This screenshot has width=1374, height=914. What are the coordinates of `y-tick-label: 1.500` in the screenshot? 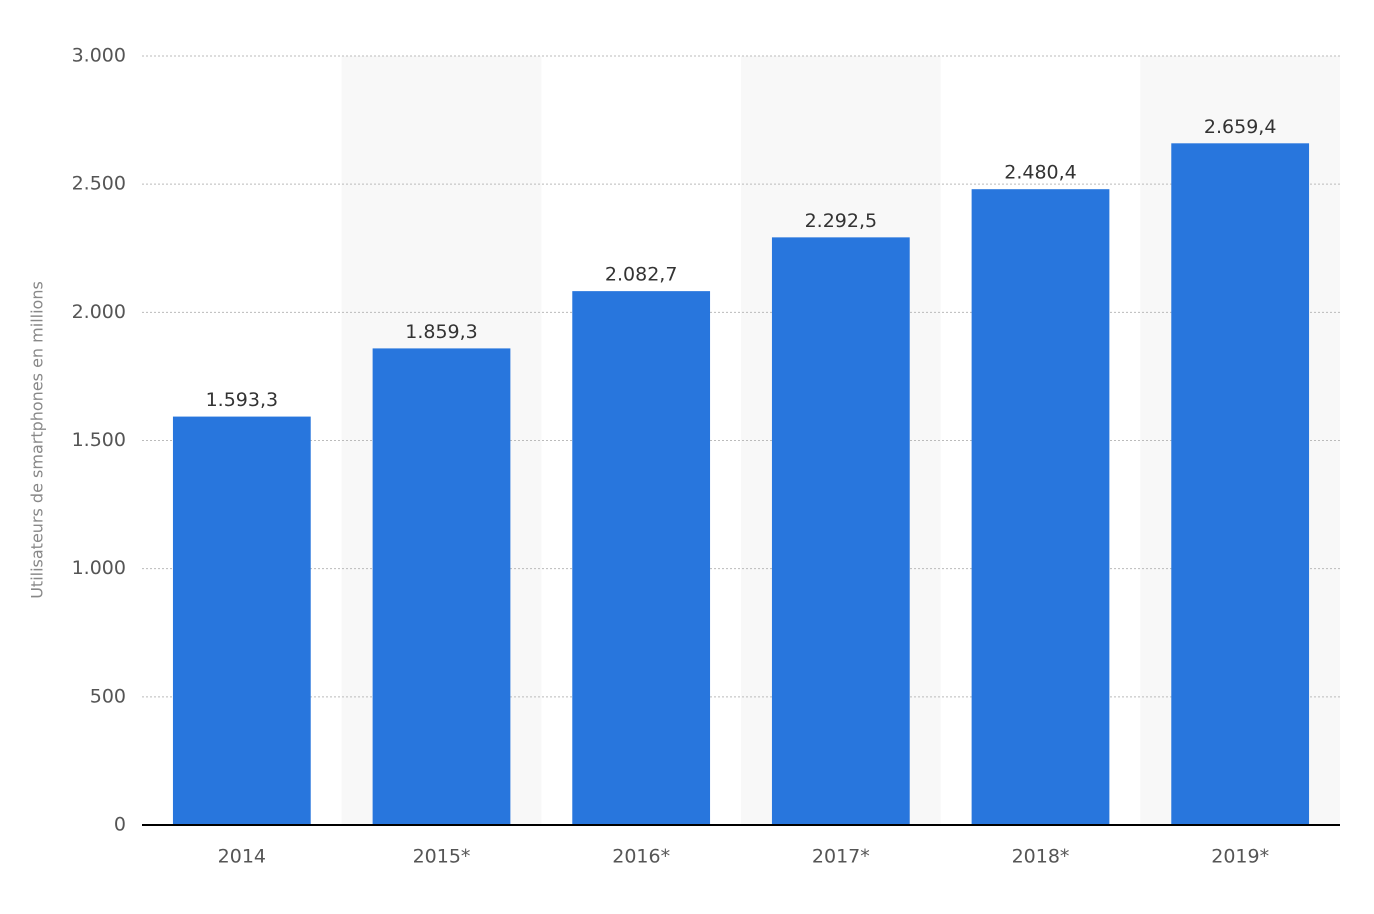 It's located at (99, 440).